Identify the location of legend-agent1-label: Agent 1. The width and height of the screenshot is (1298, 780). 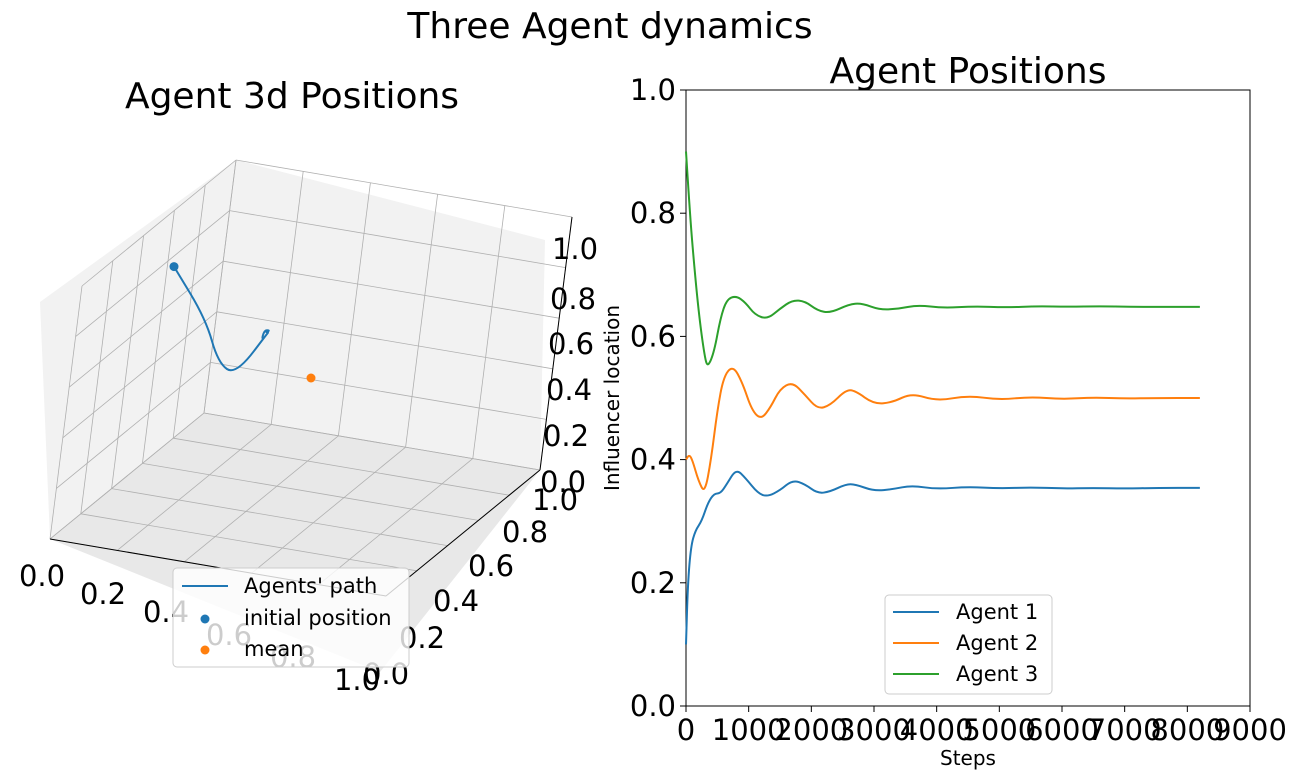
(997, 612).